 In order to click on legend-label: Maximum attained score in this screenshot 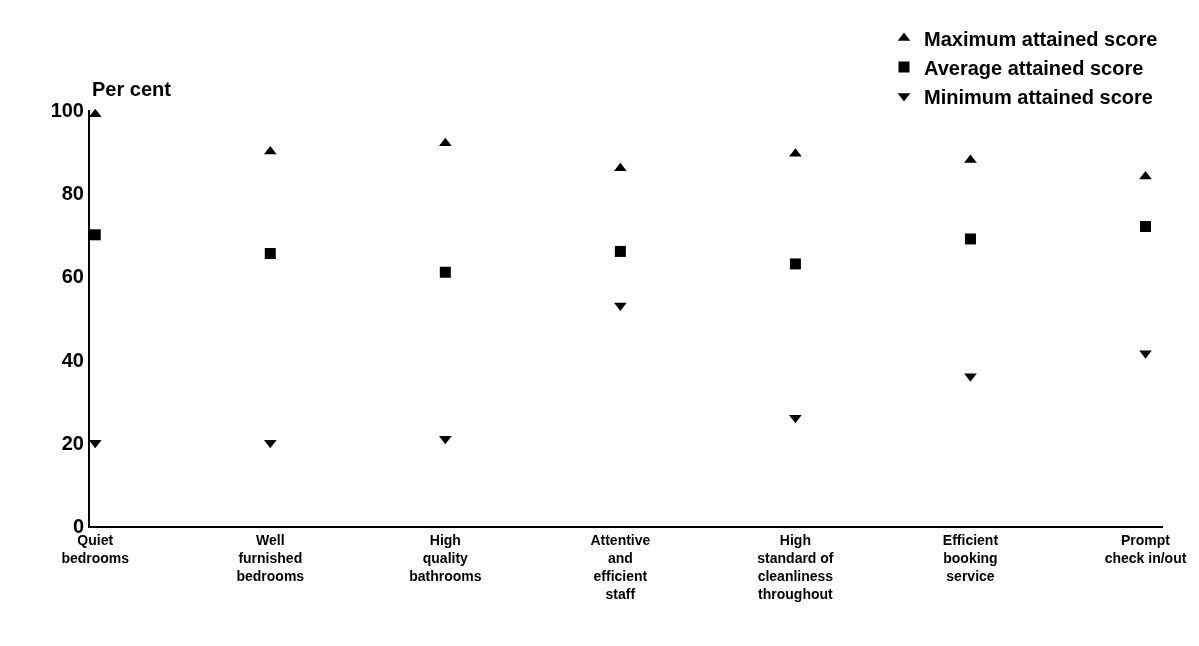, I will do `click(1041, 38)`.